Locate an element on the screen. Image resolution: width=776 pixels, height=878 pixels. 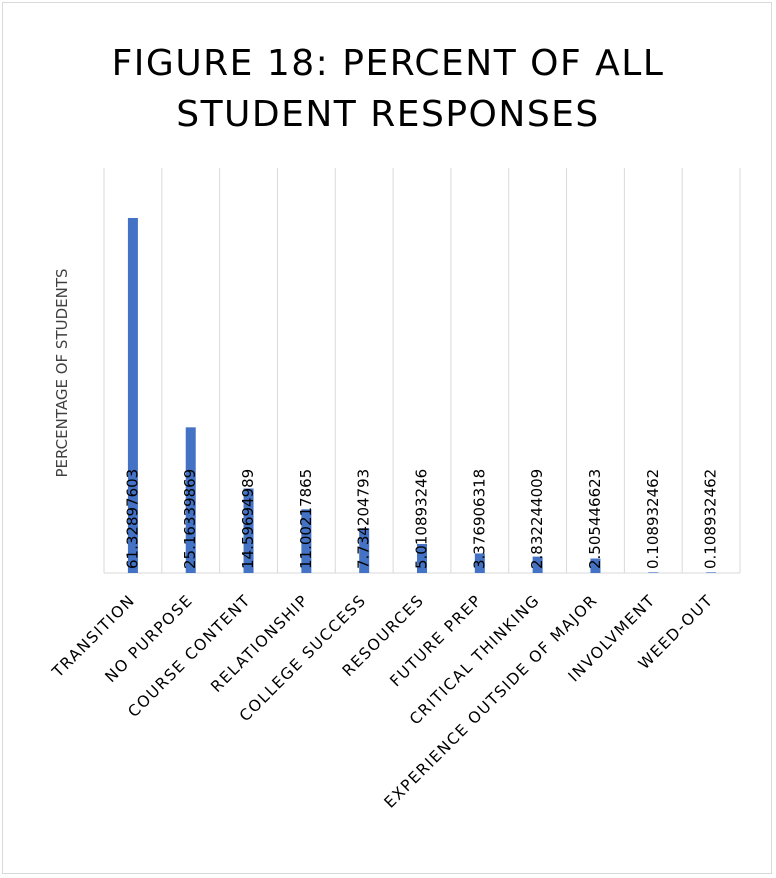
data-label-5: 7.734204793 is located at coordinates (364, 519).